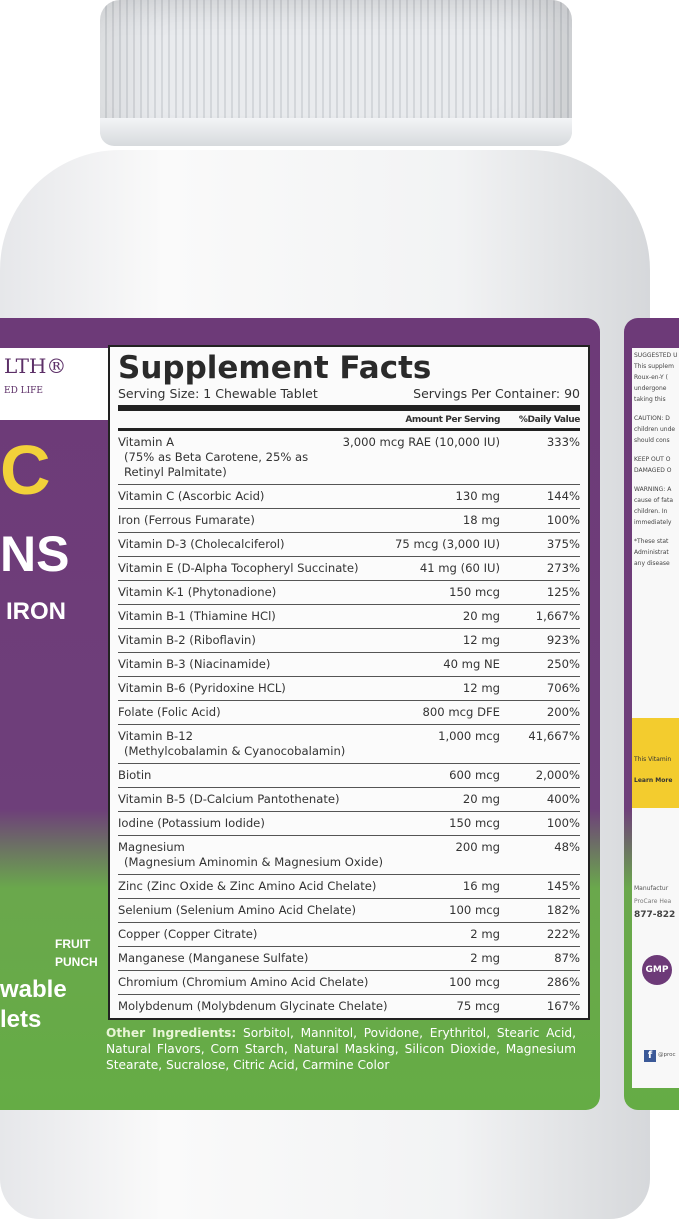 Image resolution: width=679 pixels, height=1219 pixels. Describe the element at coordinates (563, 799) in the screenshot. I see `nutrient-dv: 400%` at that location.